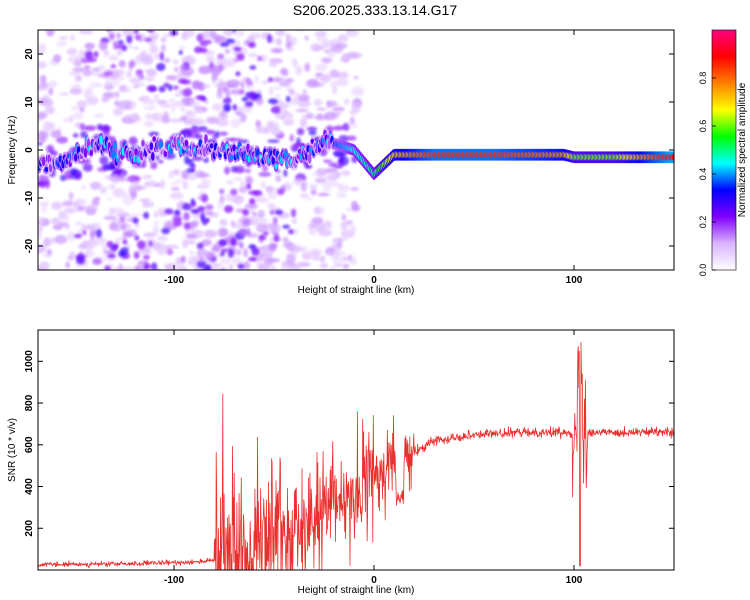 Image resolution: width=750 pixels, height=600 pixels. What do you see at coordinates (29, 486) in the screenshot?
I see `y-tick-label: 400` at bounding box center [29, 486].